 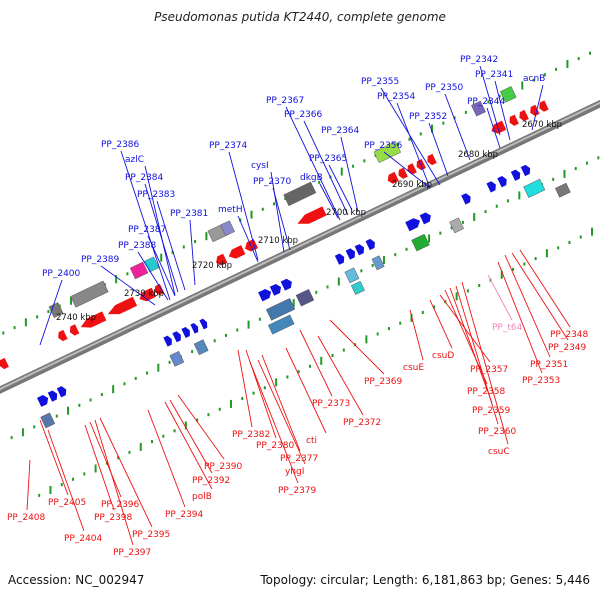 I want to click on gene-label-pp-2355: PP_2355, so click(x=380, y=82).